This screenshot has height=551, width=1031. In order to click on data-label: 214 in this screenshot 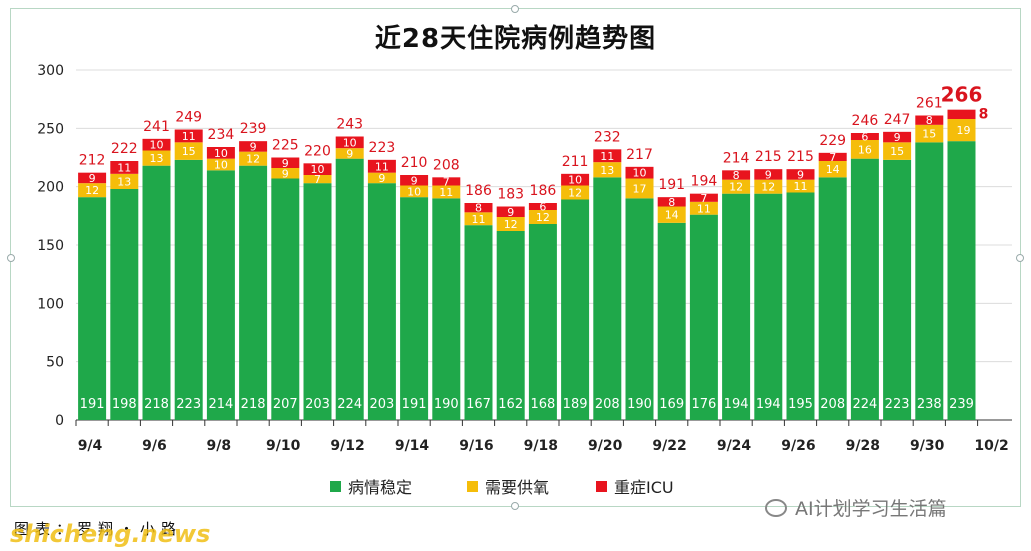, I will do `click(220, 404)`.